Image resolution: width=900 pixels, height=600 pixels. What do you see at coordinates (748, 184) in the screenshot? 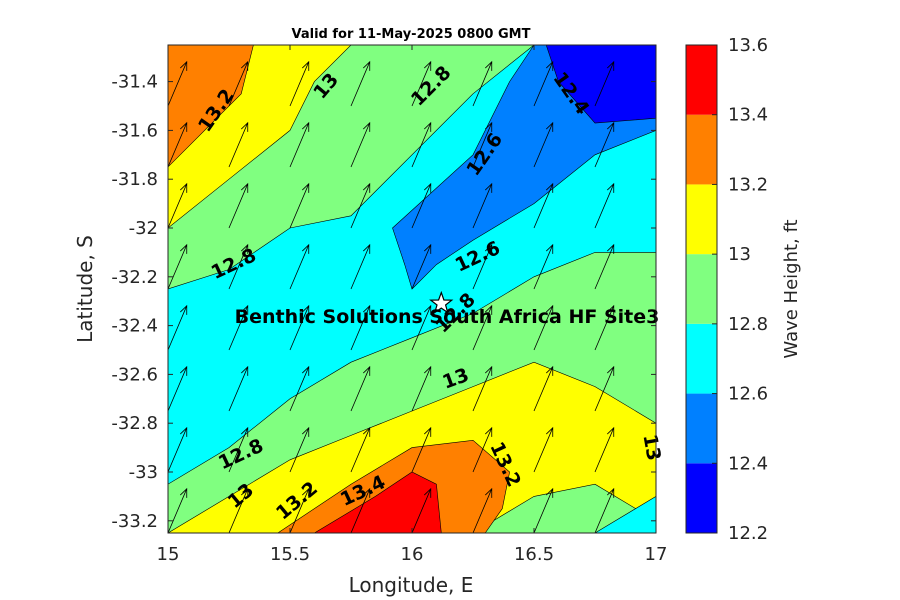
I see `colorbar-tick-label: 13.2` at bounding box center [748, 184].